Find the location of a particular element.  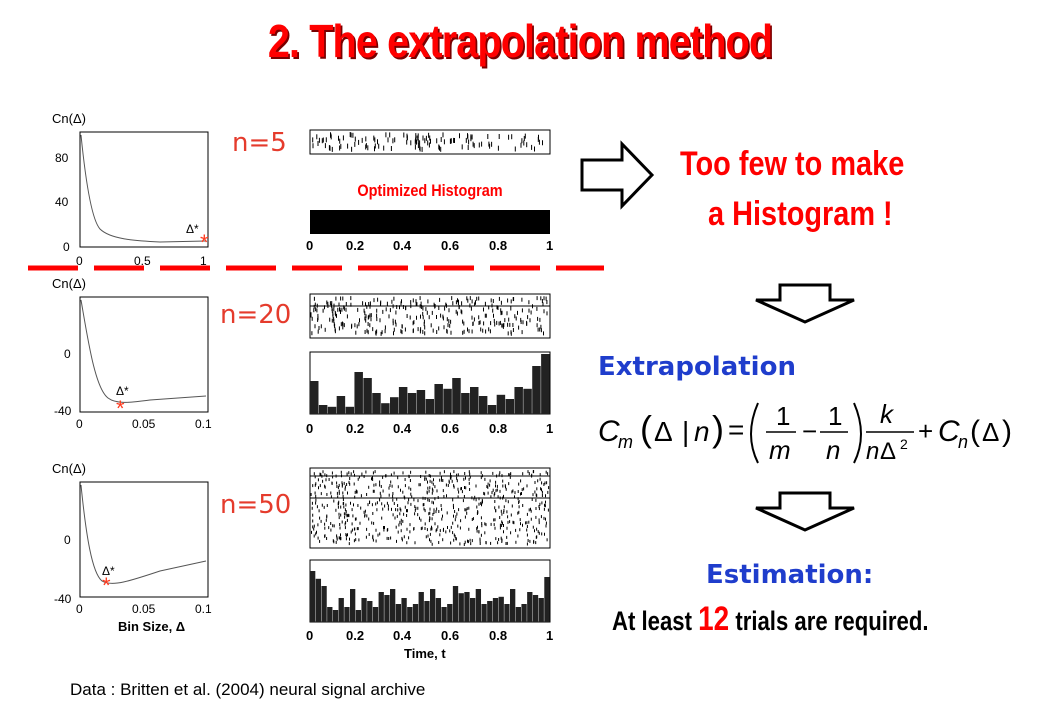

cn-axis-label: Cn(Δ) is located at coordinates (69, 118).